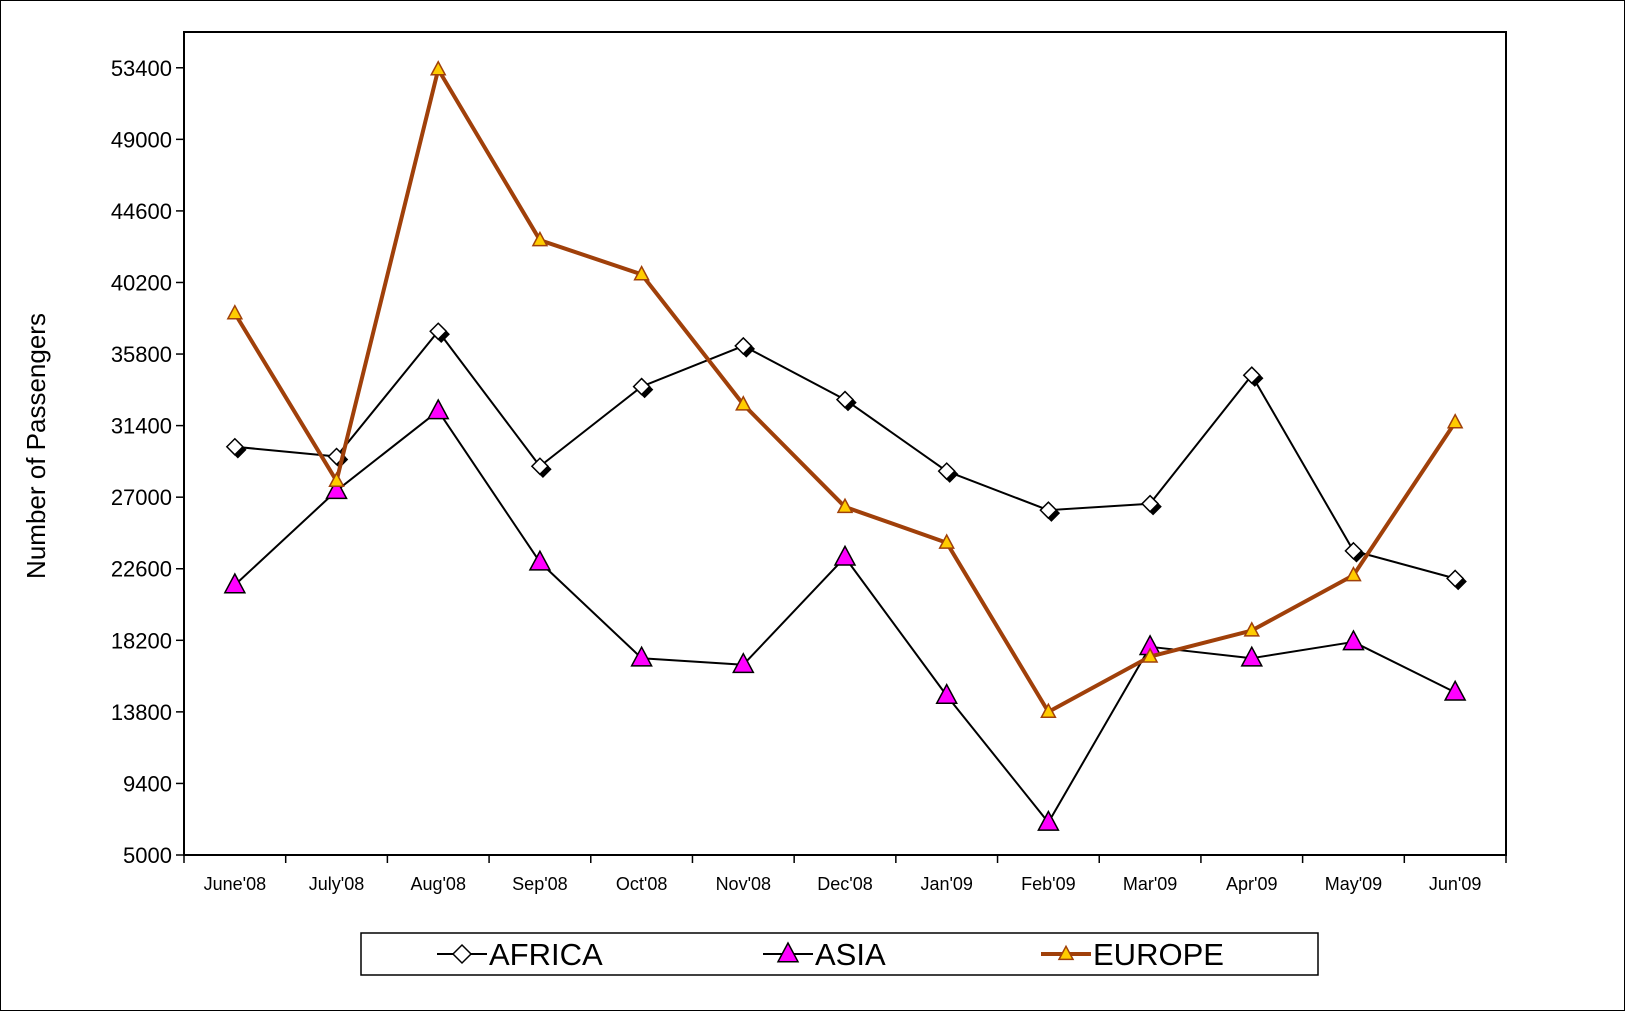 This screenshot has height=1015, width=1625. What do you see at coordinates (147, 855) in the screenshot?
I see `y-tick-label: 5000` at bounding box center [147, 855].